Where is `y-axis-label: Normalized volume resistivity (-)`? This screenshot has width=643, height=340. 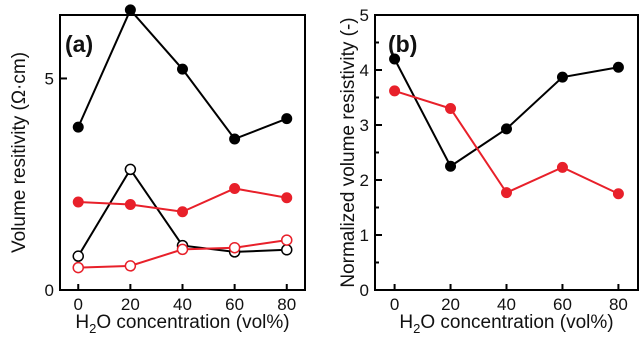 y-axis-label: Normalized volume resistivity (-) is located at coordinates (348, 152).